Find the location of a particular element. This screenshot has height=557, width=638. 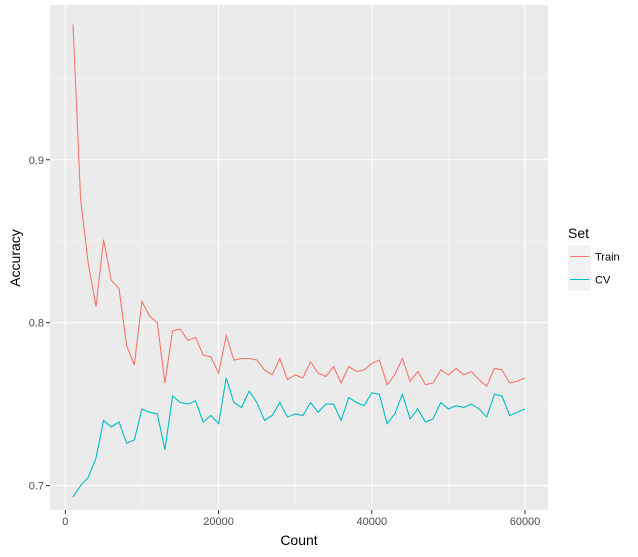

x-axis-title: Count is located at coordinates (298, 540).